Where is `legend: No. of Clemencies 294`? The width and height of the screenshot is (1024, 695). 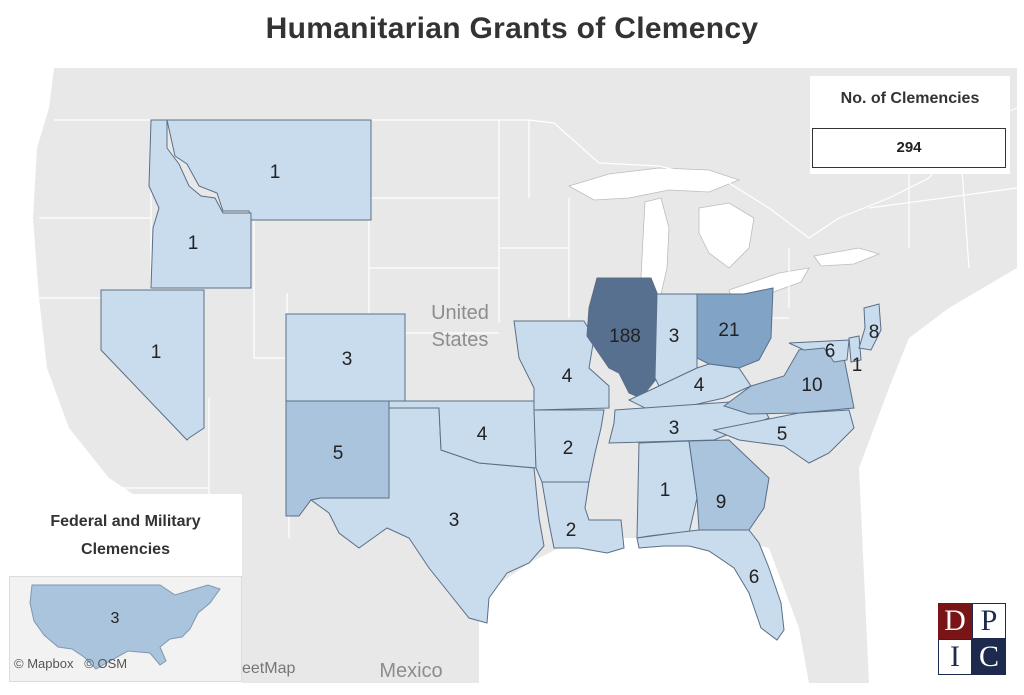
legend: No. of Clemencies 294 is located at coordinates (910, 125).